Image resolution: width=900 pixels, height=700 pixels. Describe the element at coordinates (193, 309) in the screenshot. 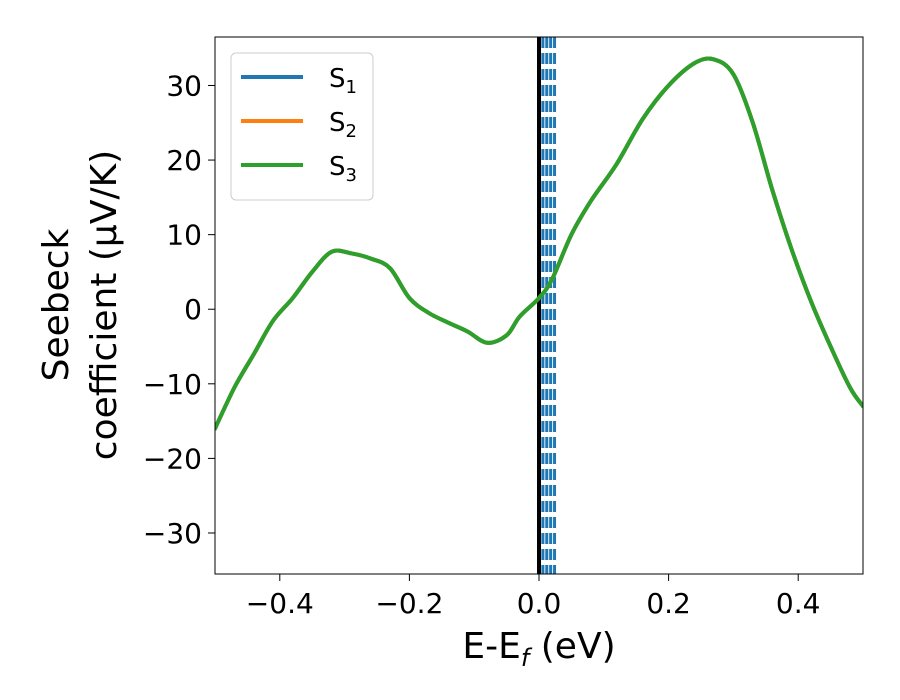

I see `y-tick-label: 0` at that location.